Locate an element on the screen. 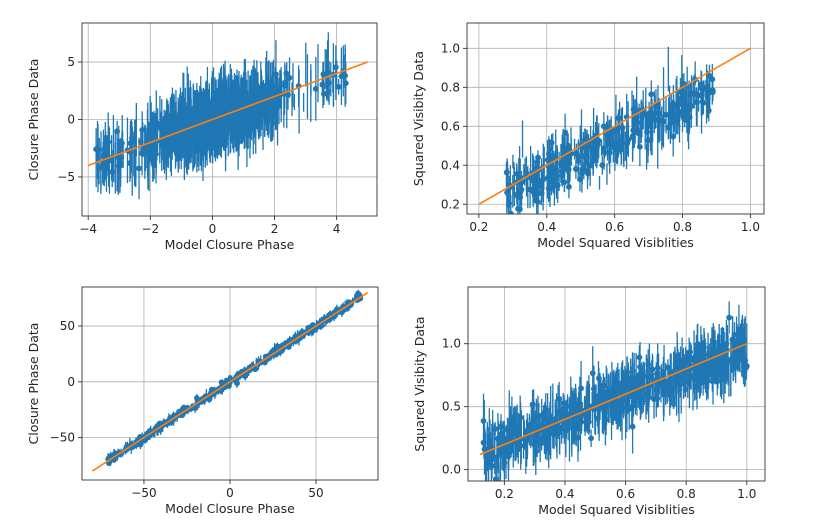  y-tick-label: 0.8 is located at coordinates (450, 87).